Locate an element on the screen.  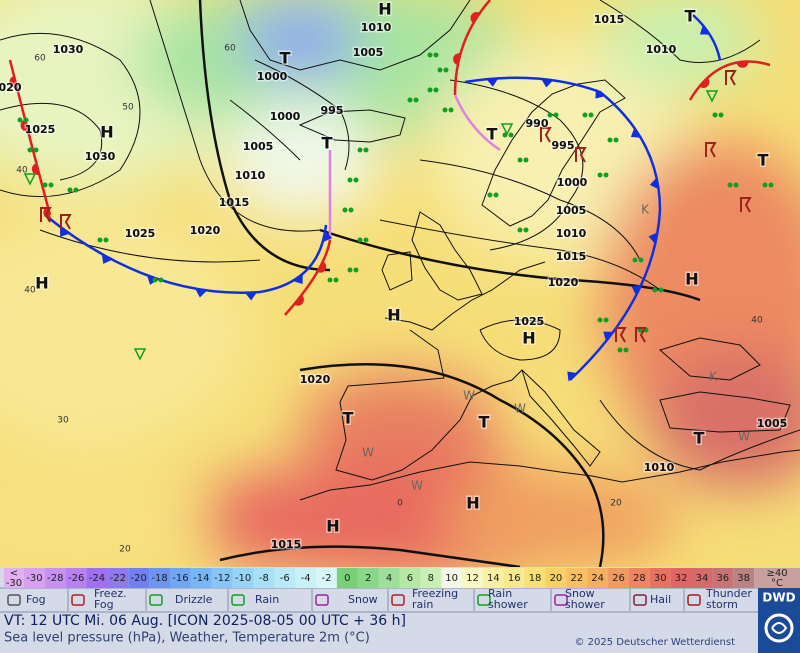
isobar-label: 1020 is located at coordinates (315, 379).